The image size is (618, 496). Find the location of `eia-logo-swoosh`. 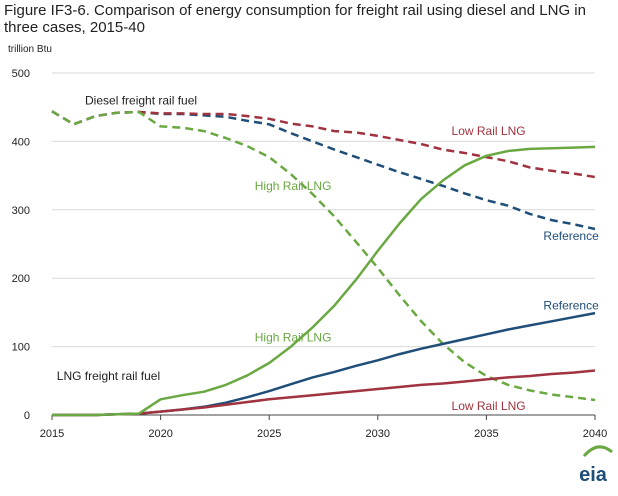

eia-logo-swoosh is located at coordinates (597, 451).